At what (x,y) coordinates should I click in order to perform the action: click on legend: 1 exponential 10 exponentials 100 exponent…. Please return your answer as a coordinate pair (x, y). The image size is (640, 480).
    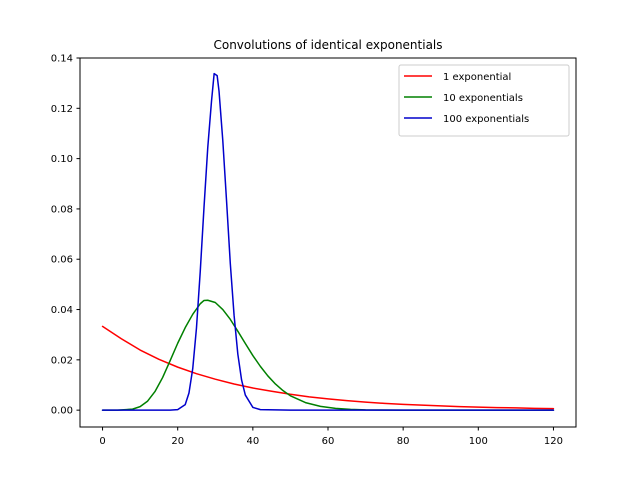
    Looking at the image, I should click on (484, 100).